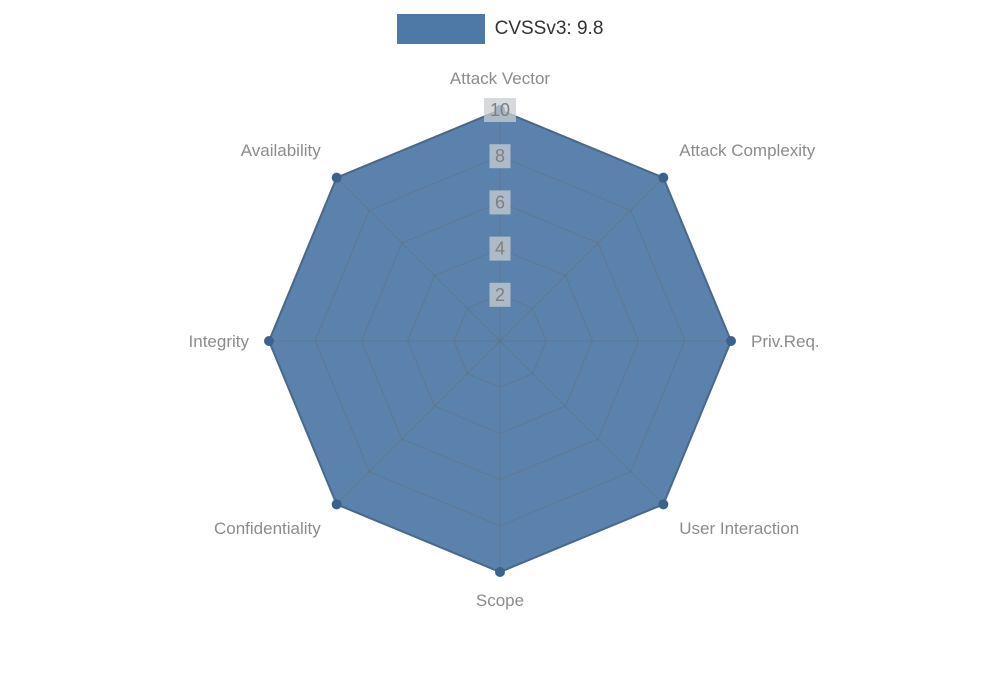 Image resolution: width=1000 pixels, height=700 pixels. What do you see at coordinates (500, 572) in the screenshot?
I see `data-point-scope` at bounding box center [500, 572].